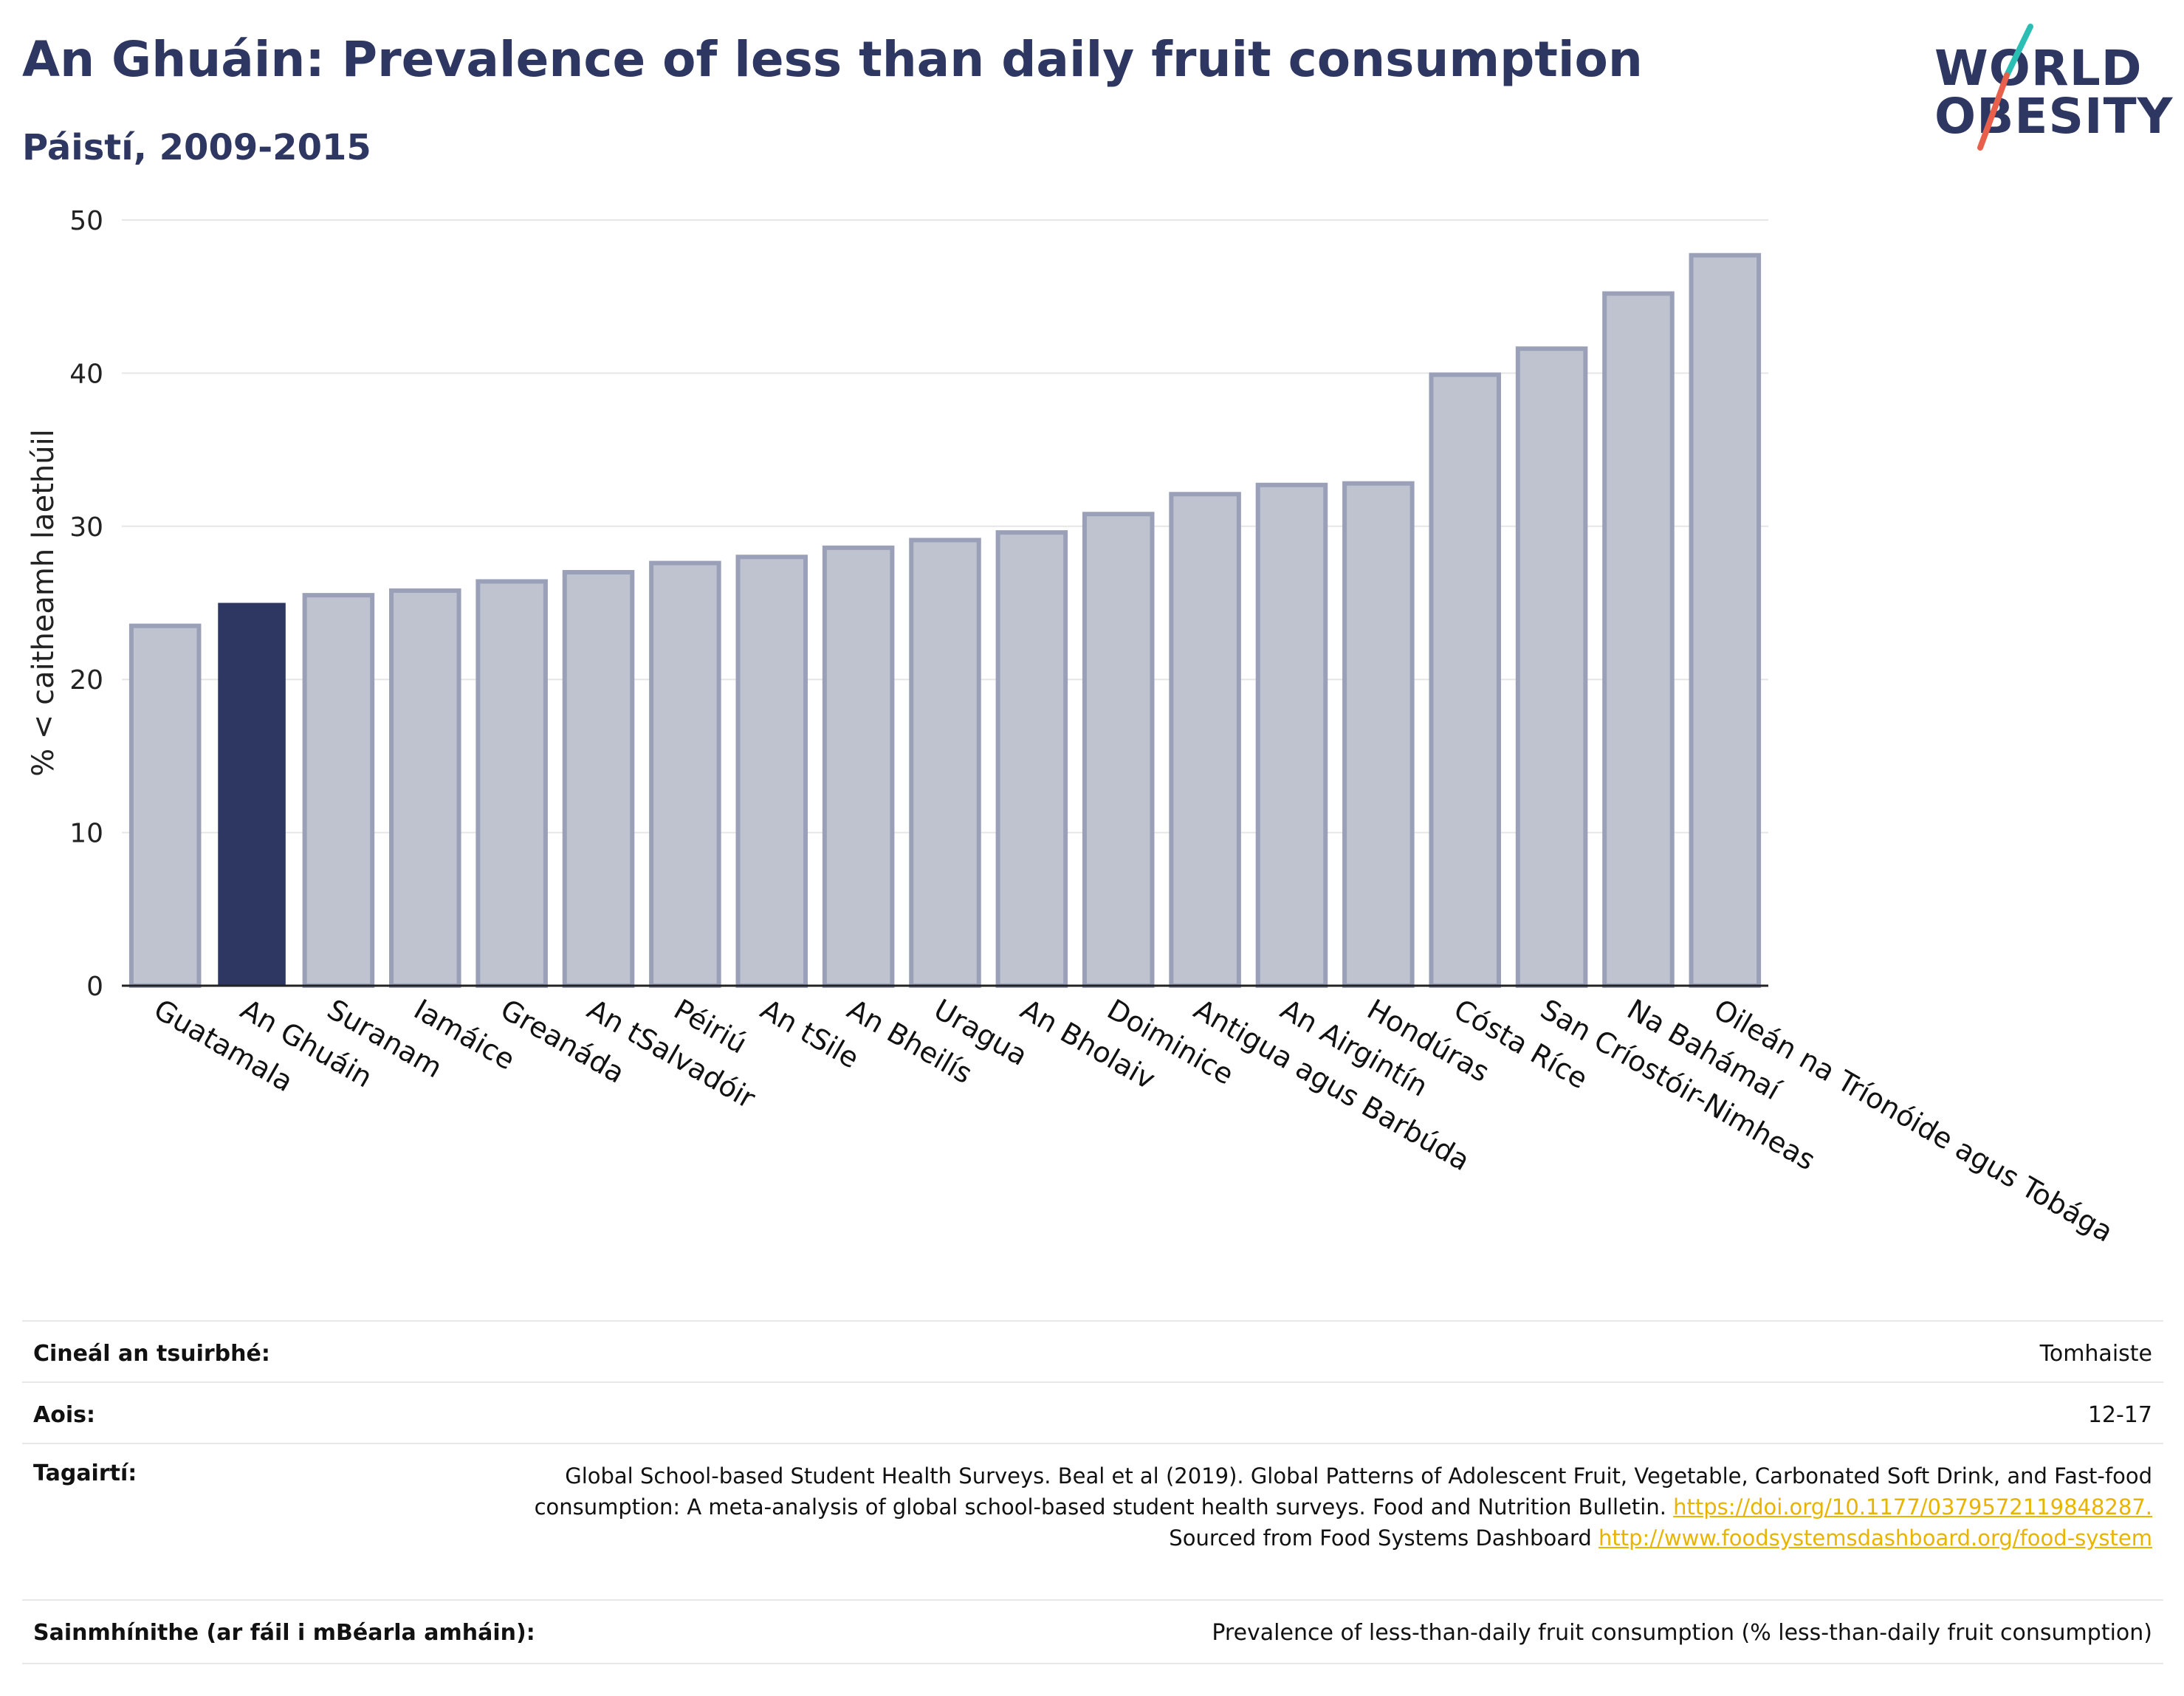 This screenshot has height=1696, width=2184. What do you see at coordinates (1093, 1412) in the screenshot?
I see `meta-row-age: Aois: 12-17` at bounding box center [1093, 1412].